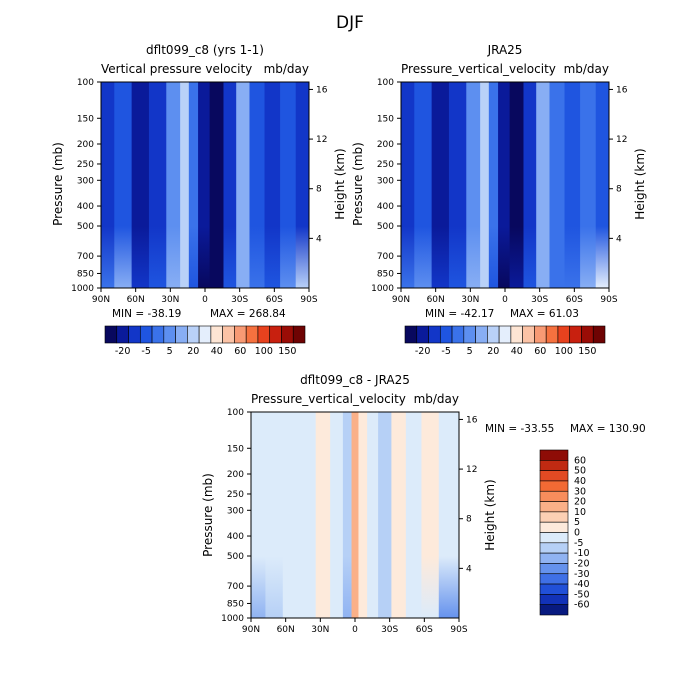  What do you see at coordinates (469, 520) in the screenshot?
I see `diff-y2tick-label-1: 8` at bounding box center [469, 520].